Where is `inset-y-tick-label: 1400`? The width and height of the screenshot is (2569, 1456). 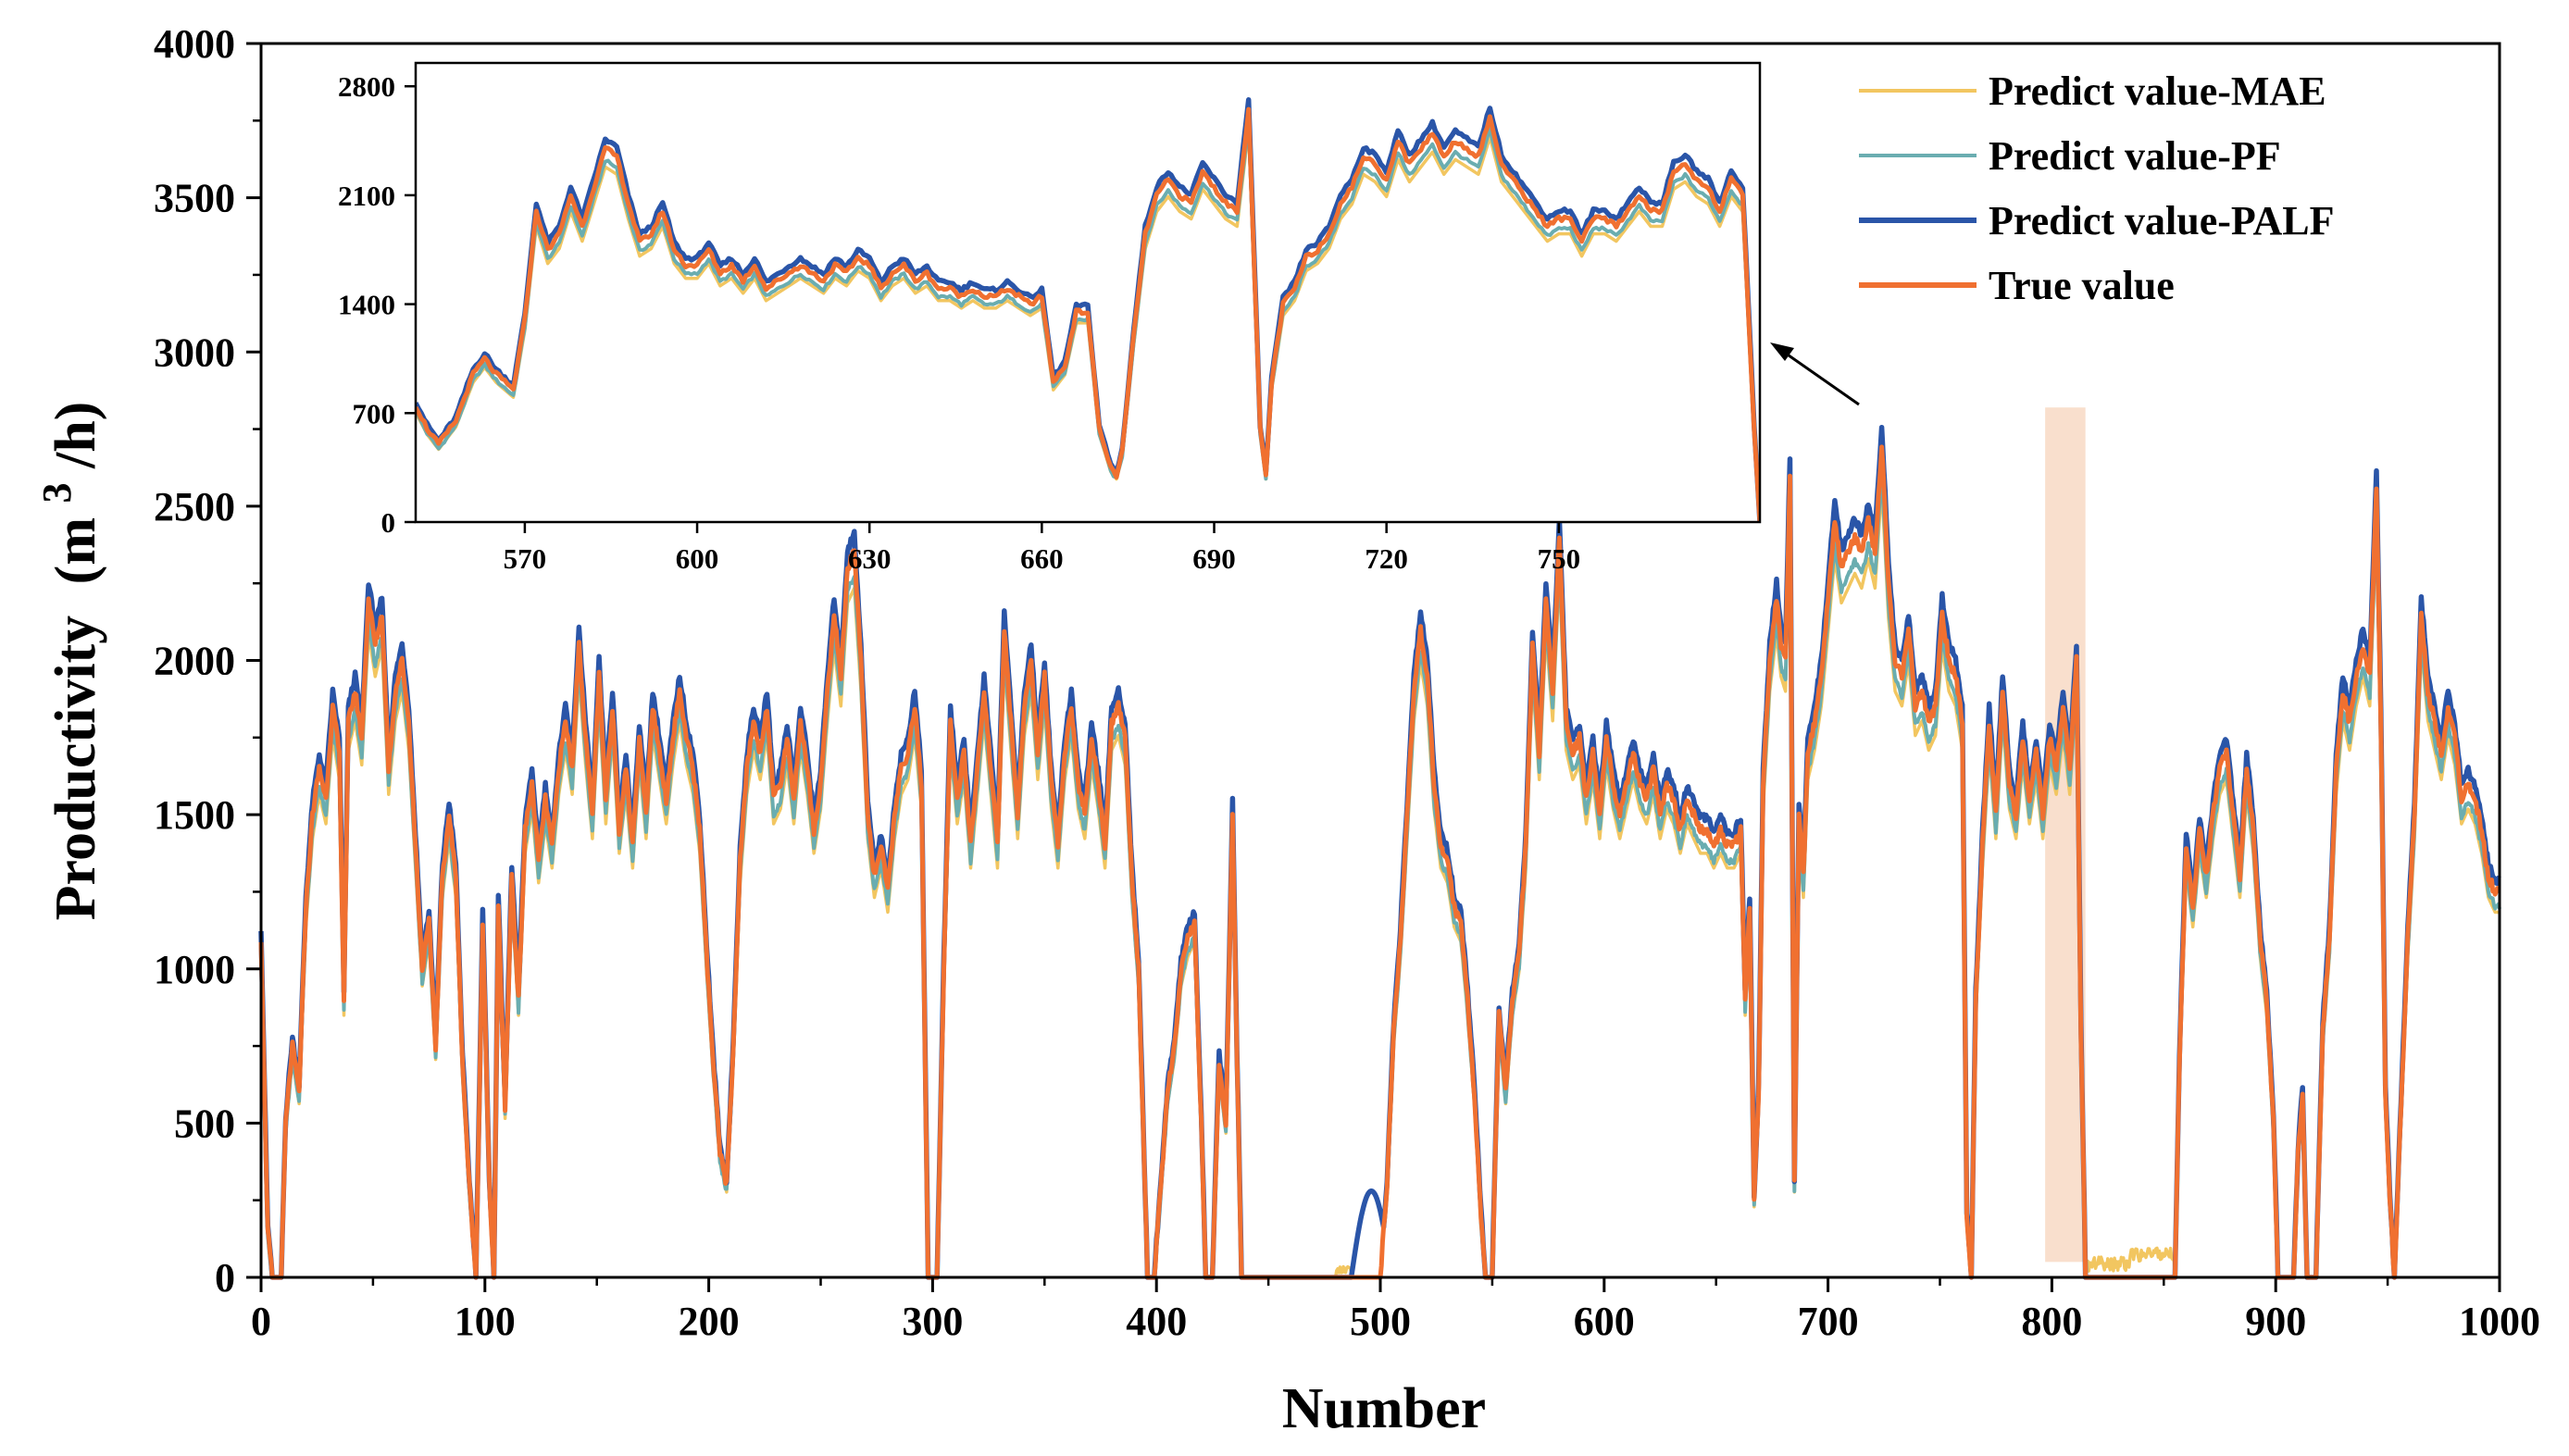
inset-y-tick-label: 1400 is located at coordinates (366, 305).